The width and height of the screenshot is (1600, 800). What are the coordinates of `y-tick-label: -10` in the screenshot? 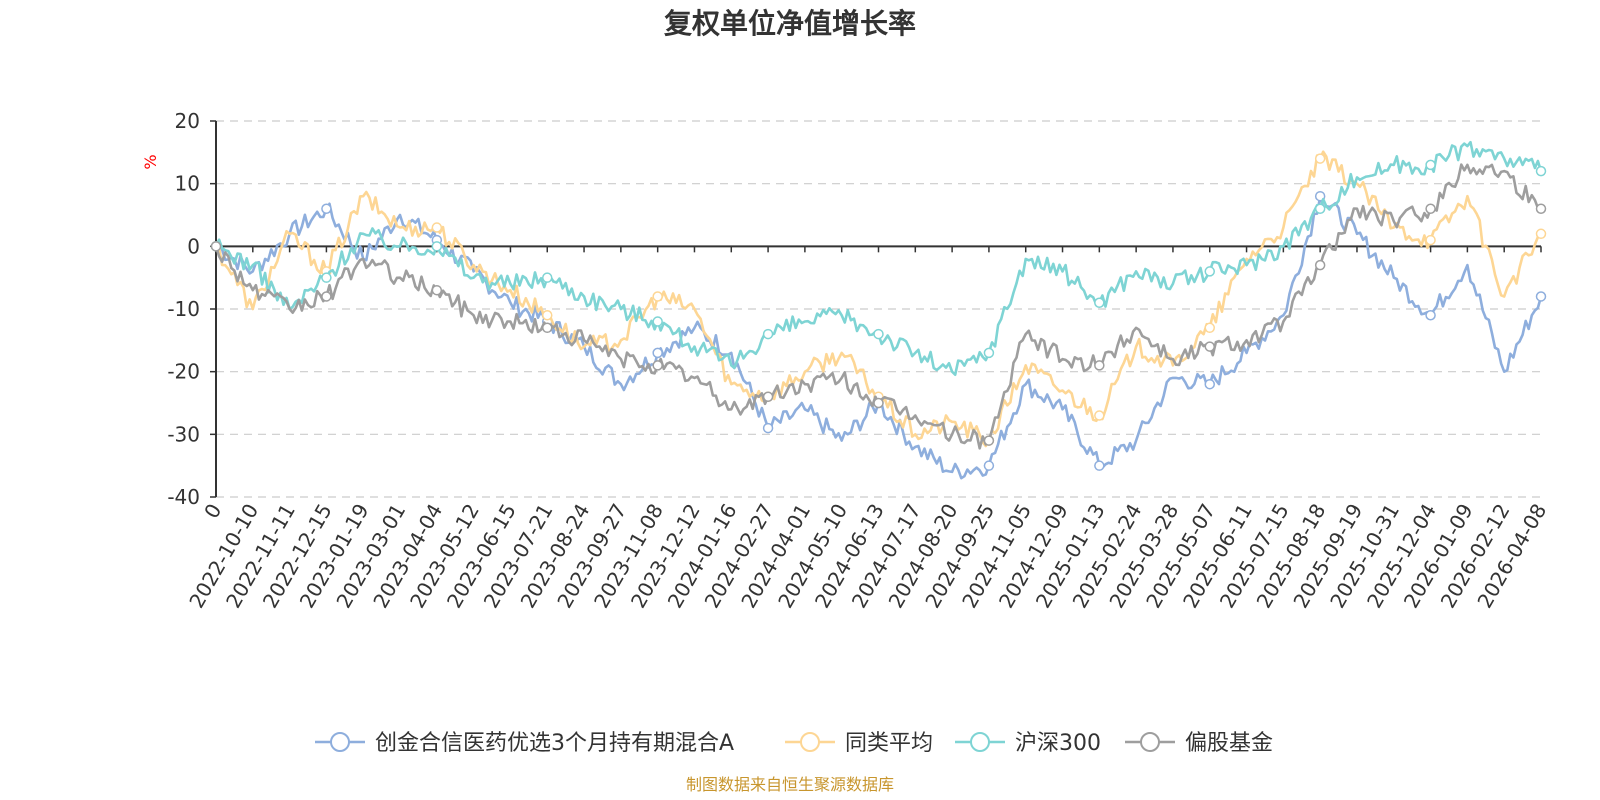 It's located at (183, 309).